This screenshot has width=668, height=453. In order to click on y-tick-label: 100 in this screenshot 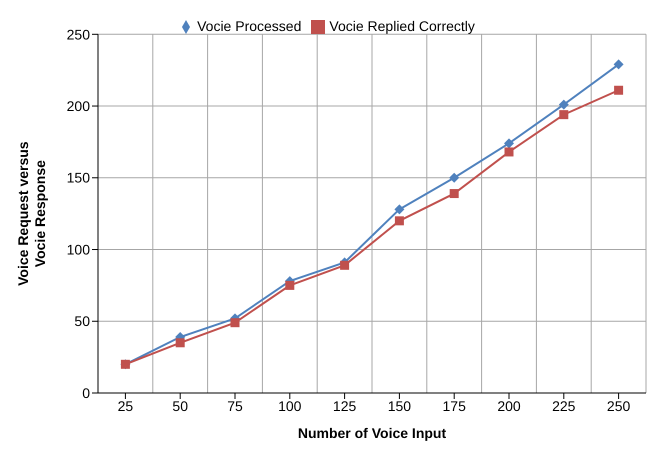, I will do `click(78, 249)`.